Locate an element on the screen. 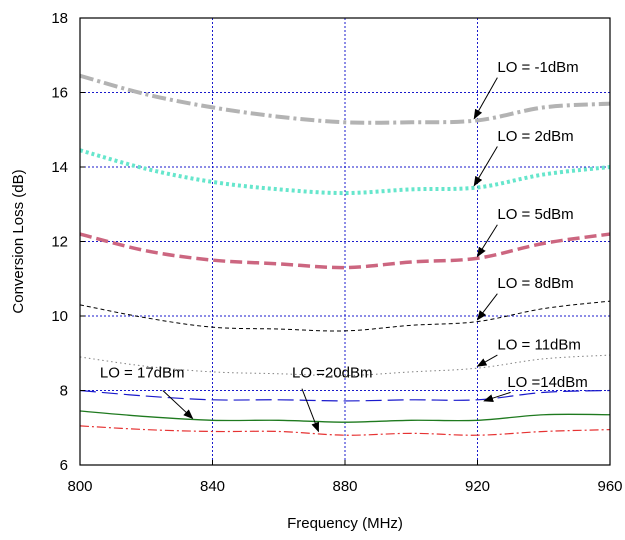  y-tick-label: 16 is located at coordinates (59, 93).